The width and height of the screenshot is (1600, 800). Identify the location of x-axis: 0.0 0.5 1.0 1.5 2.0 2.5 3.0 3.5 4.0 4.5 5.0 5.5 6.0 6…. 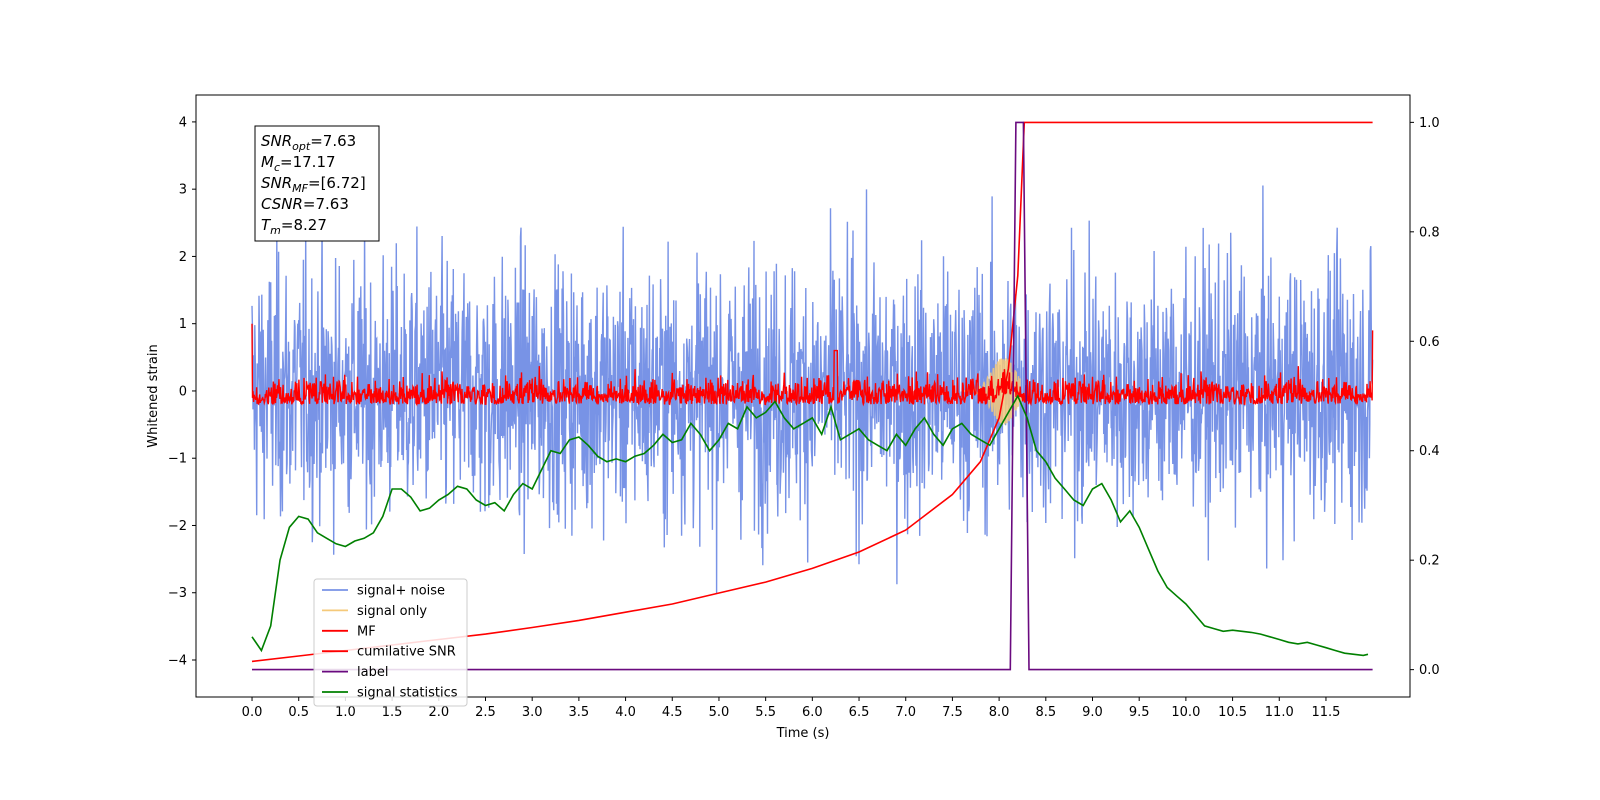
(791, 708).